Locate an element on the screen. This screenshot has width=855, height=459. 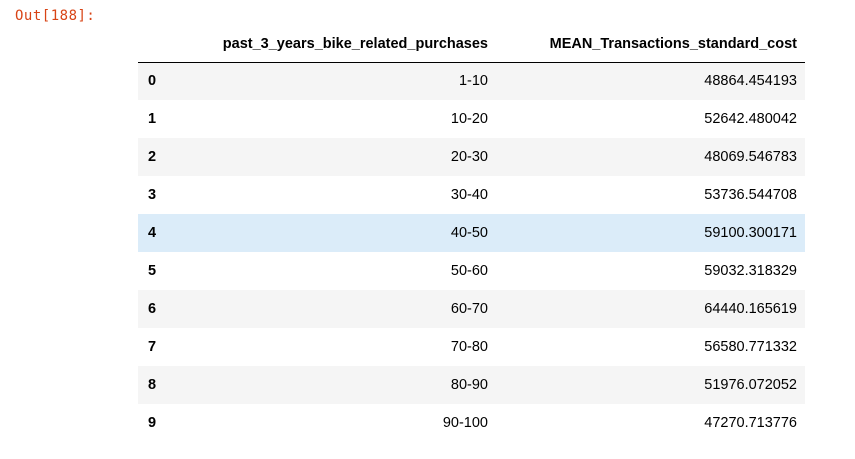
table-row-hovered: 4 40-50 59100.300171 is located at coordinates (471, 233).